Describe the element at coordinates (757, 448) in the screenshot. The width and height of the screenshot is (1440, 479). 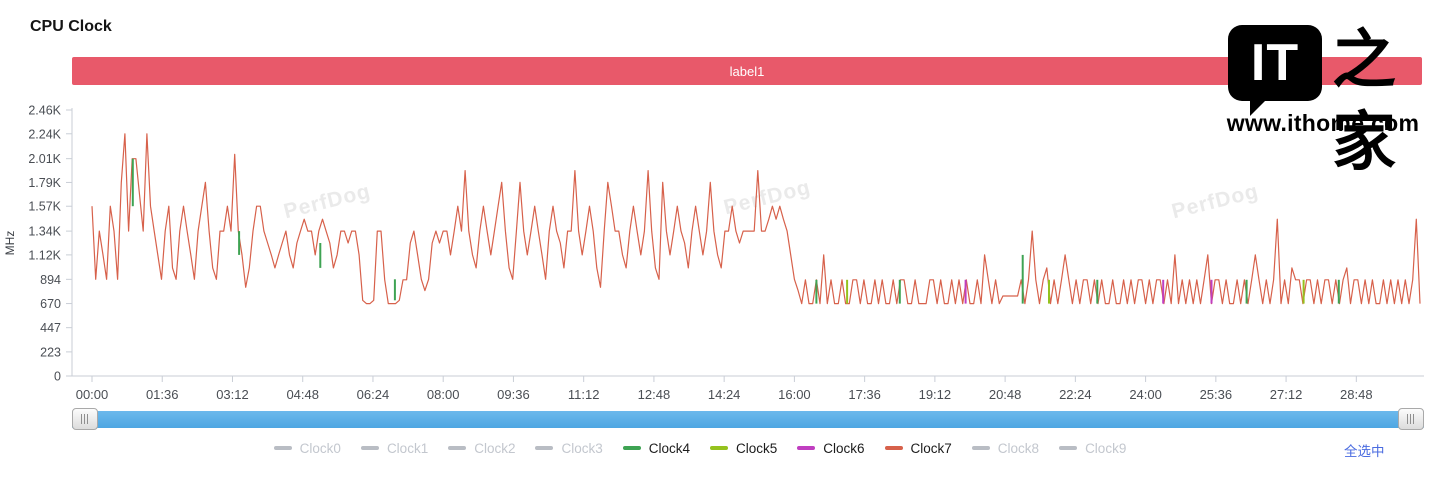
I see `legend-label: Clock5` at that location.